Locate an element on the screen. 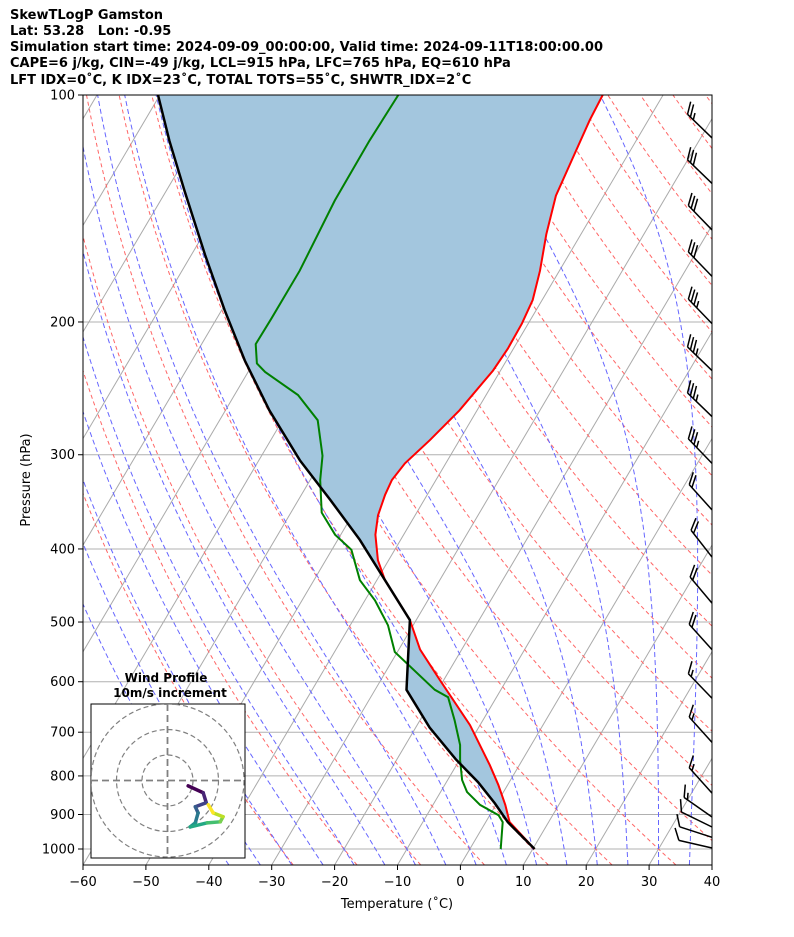 The height and width of the screenshot is (937, 794). x-tick-label: 10 is located at coordinates (523, 882).